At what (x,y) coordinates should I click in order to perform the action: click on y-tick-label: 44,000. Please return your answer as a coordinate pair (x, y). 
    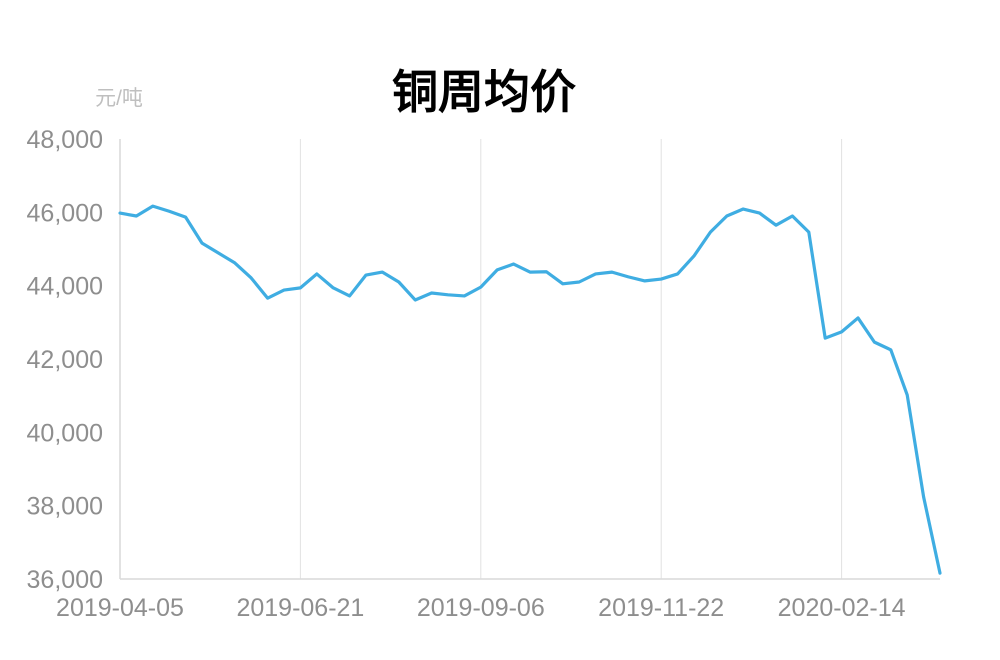
    Looking at the image, I should click on (65, 287).